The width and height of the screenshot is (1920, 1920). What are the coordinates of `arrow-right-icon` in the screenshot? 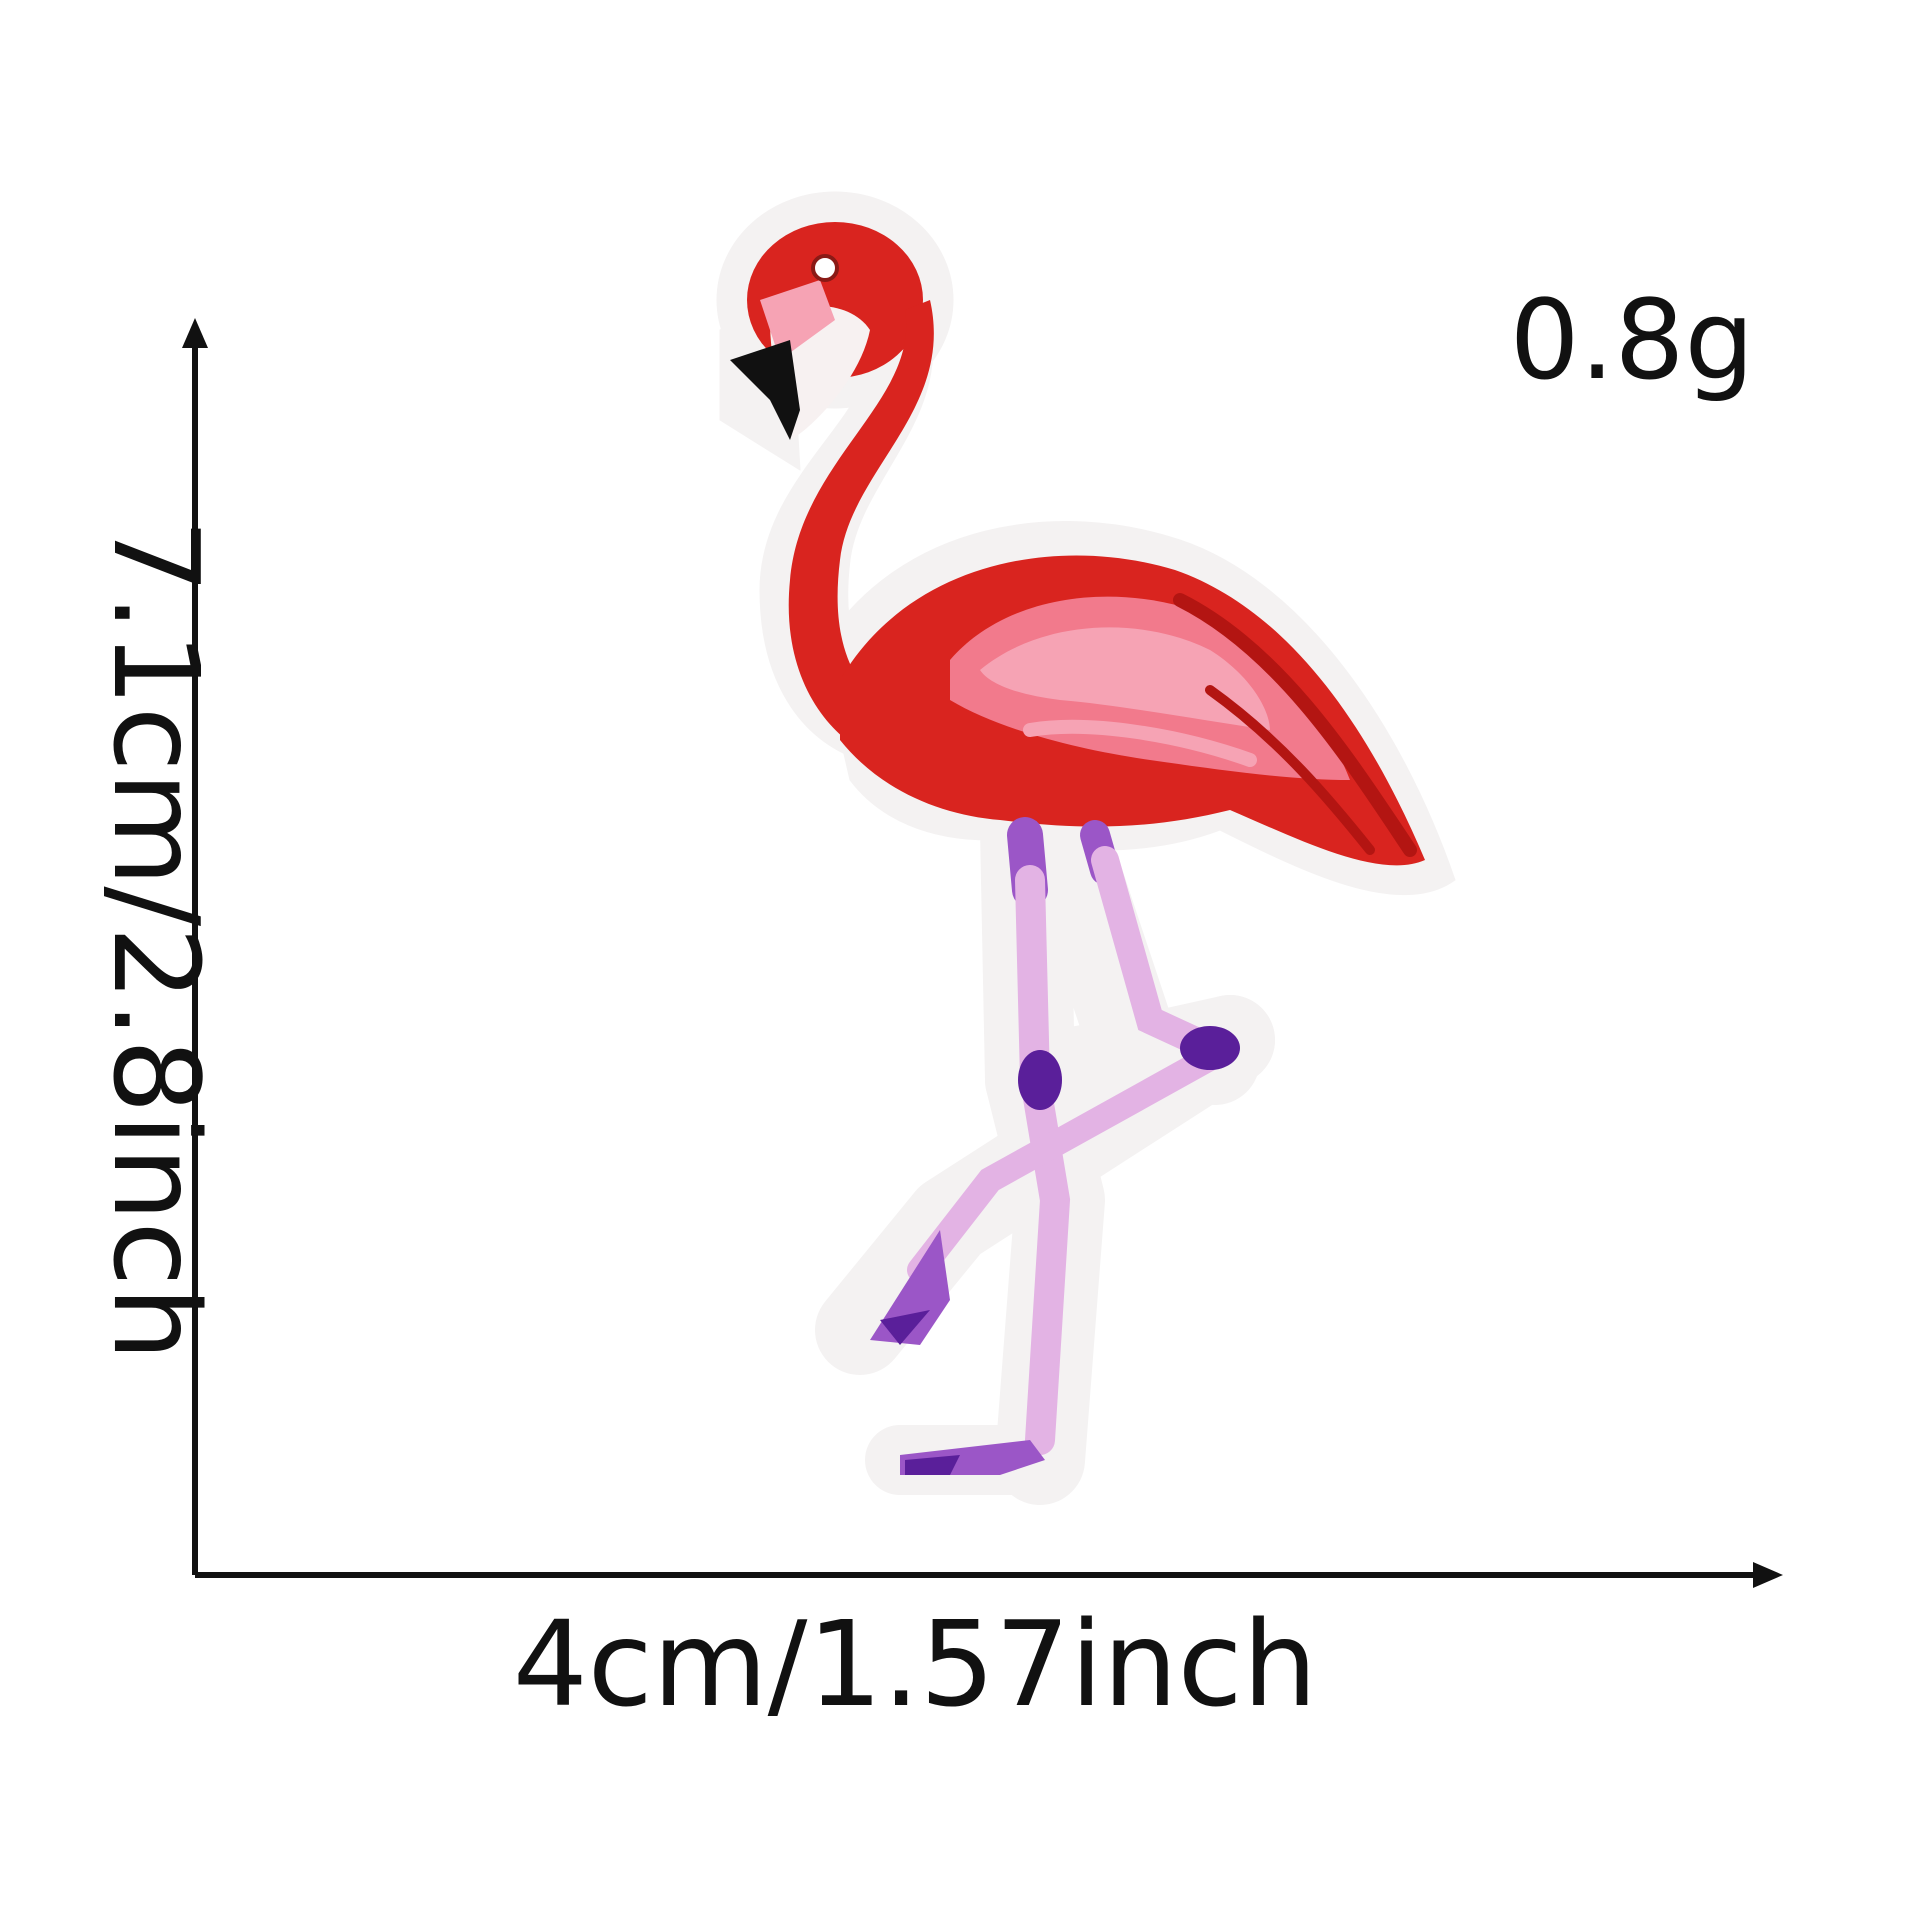 It's located at (1768, 1575).